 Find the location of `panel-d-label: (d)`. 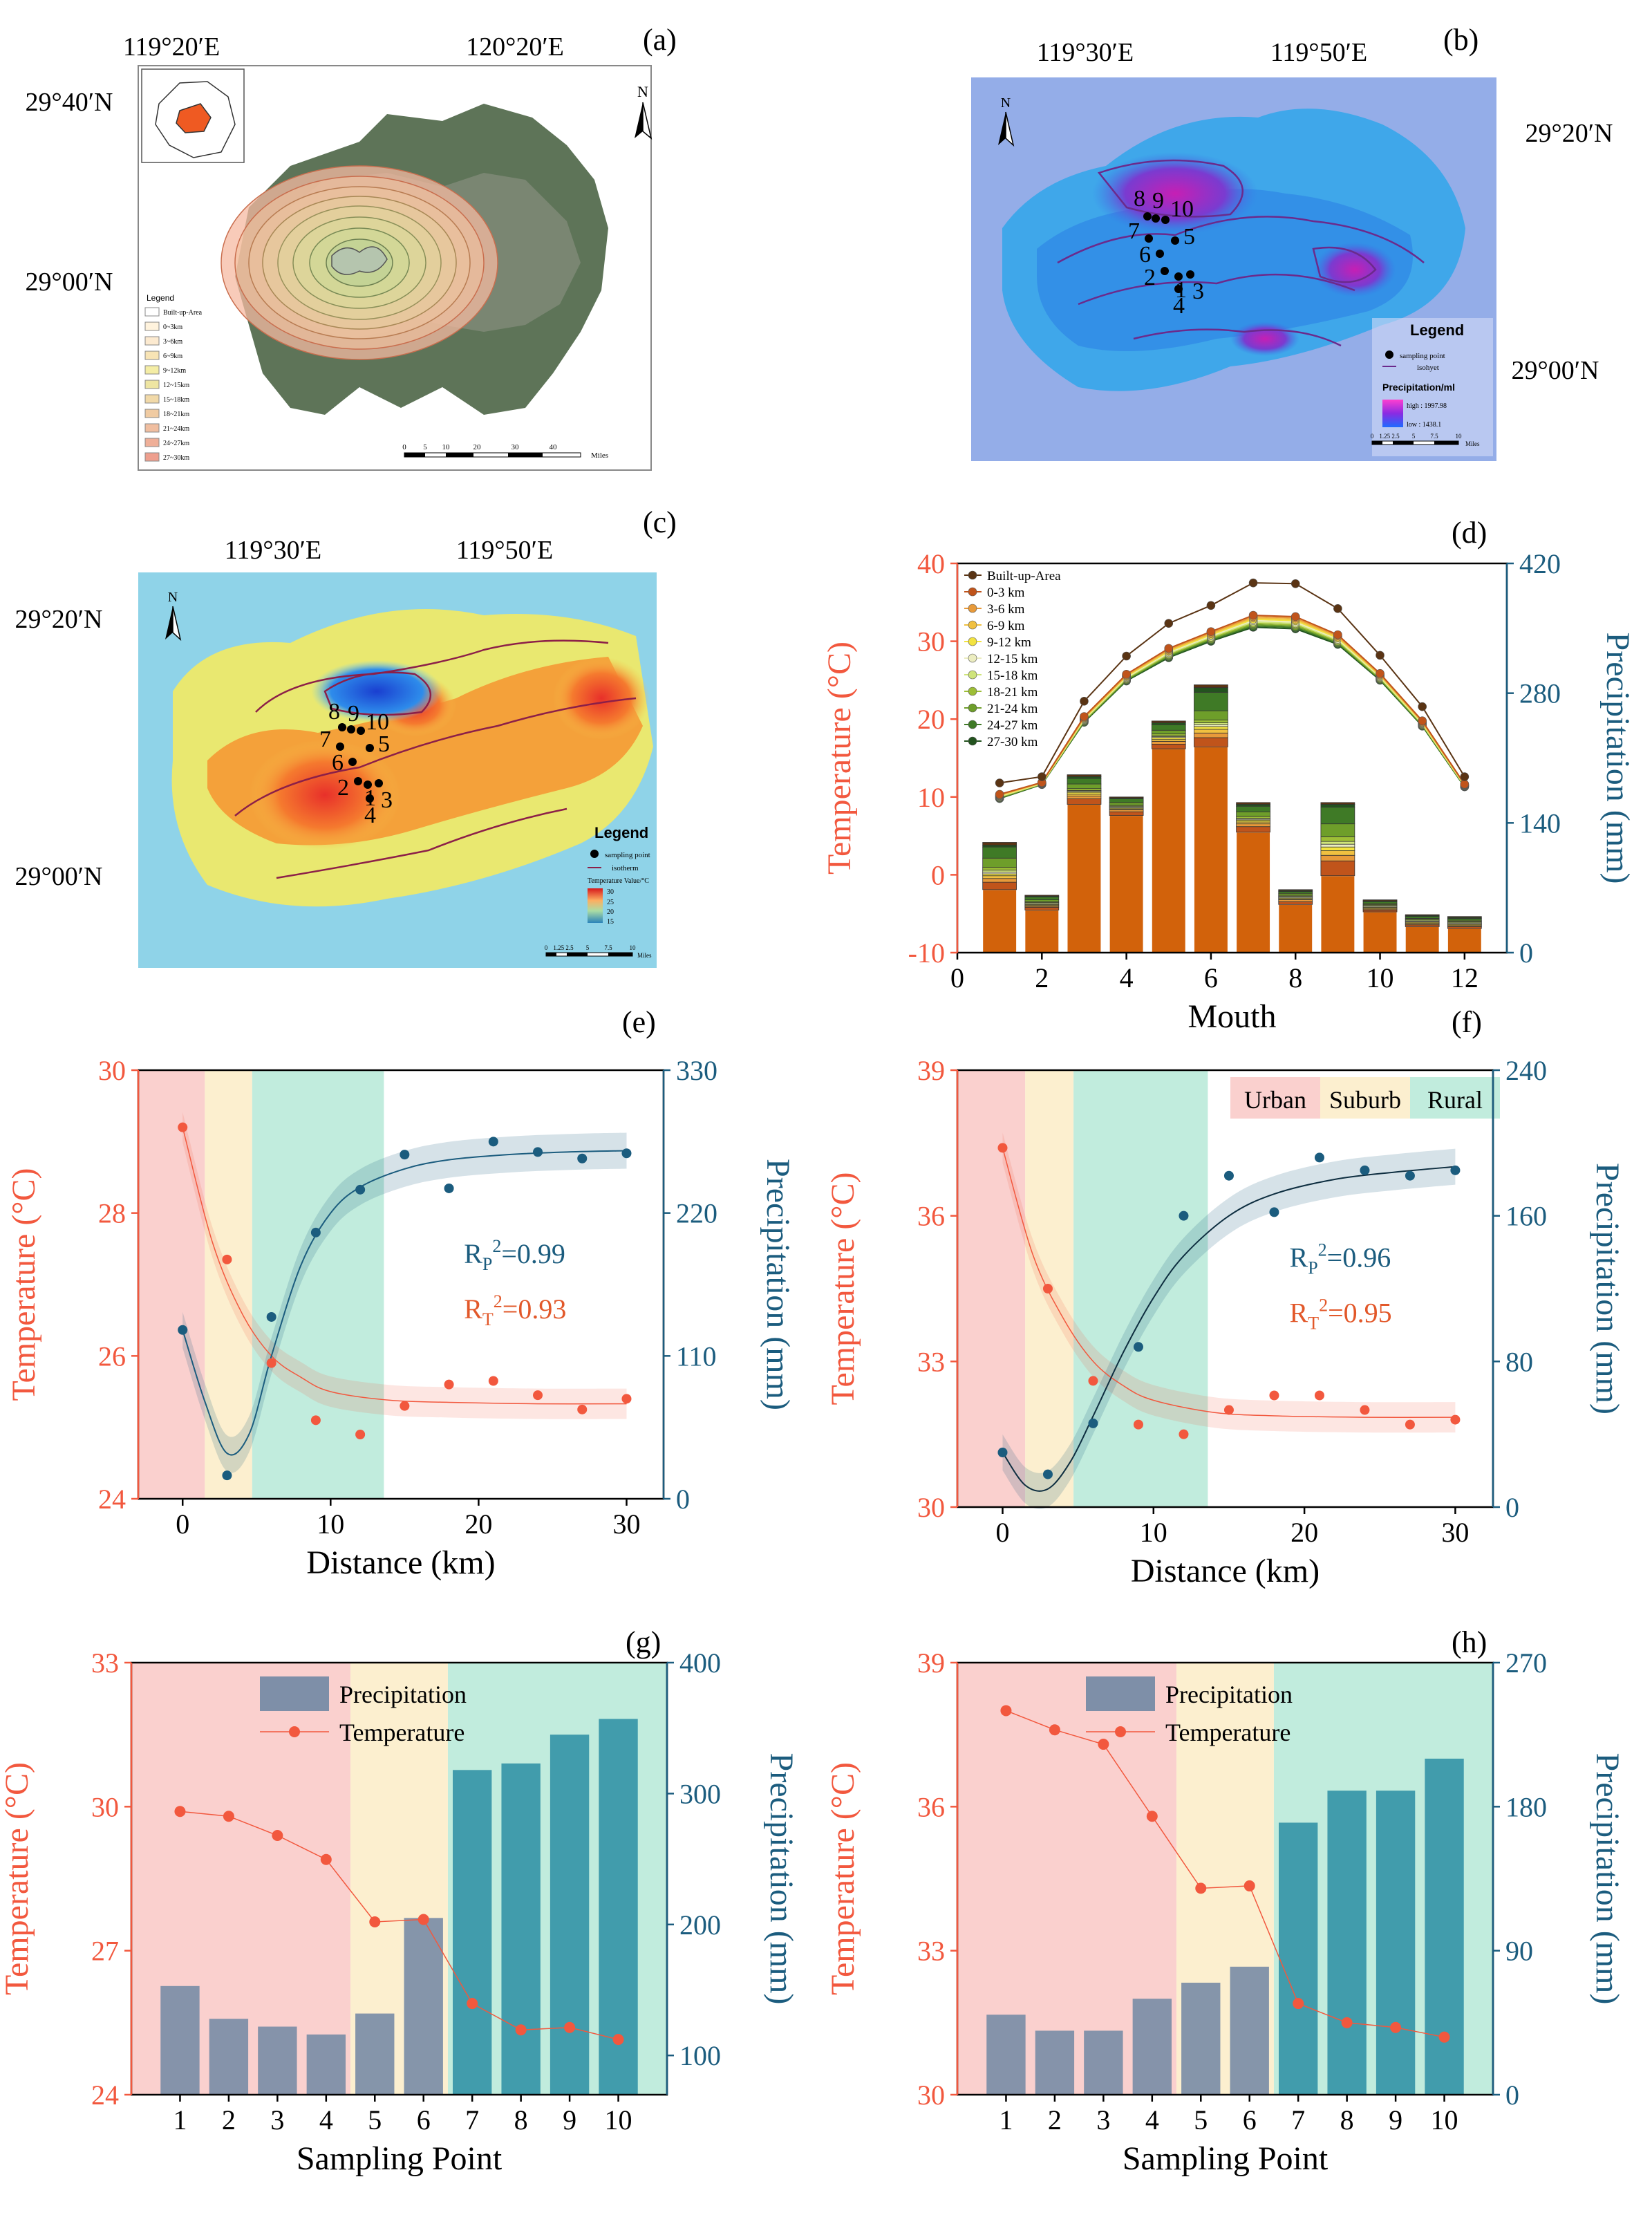

panel-d-label: (d) is located at coordinates (1469, 533).